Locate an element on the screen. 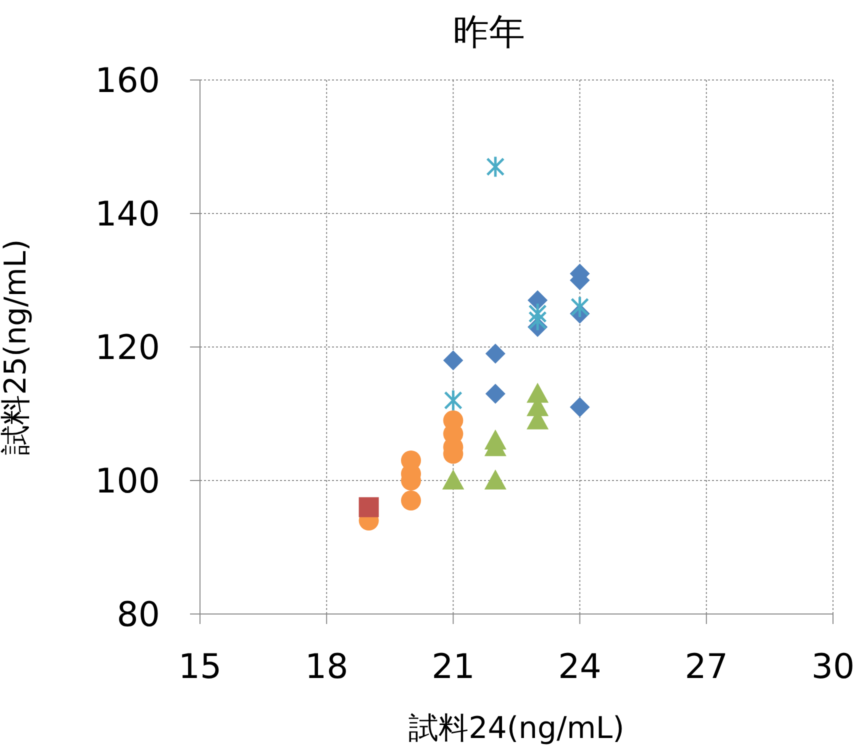  x-tick-label: 30 is located at coordinates (833, 667).